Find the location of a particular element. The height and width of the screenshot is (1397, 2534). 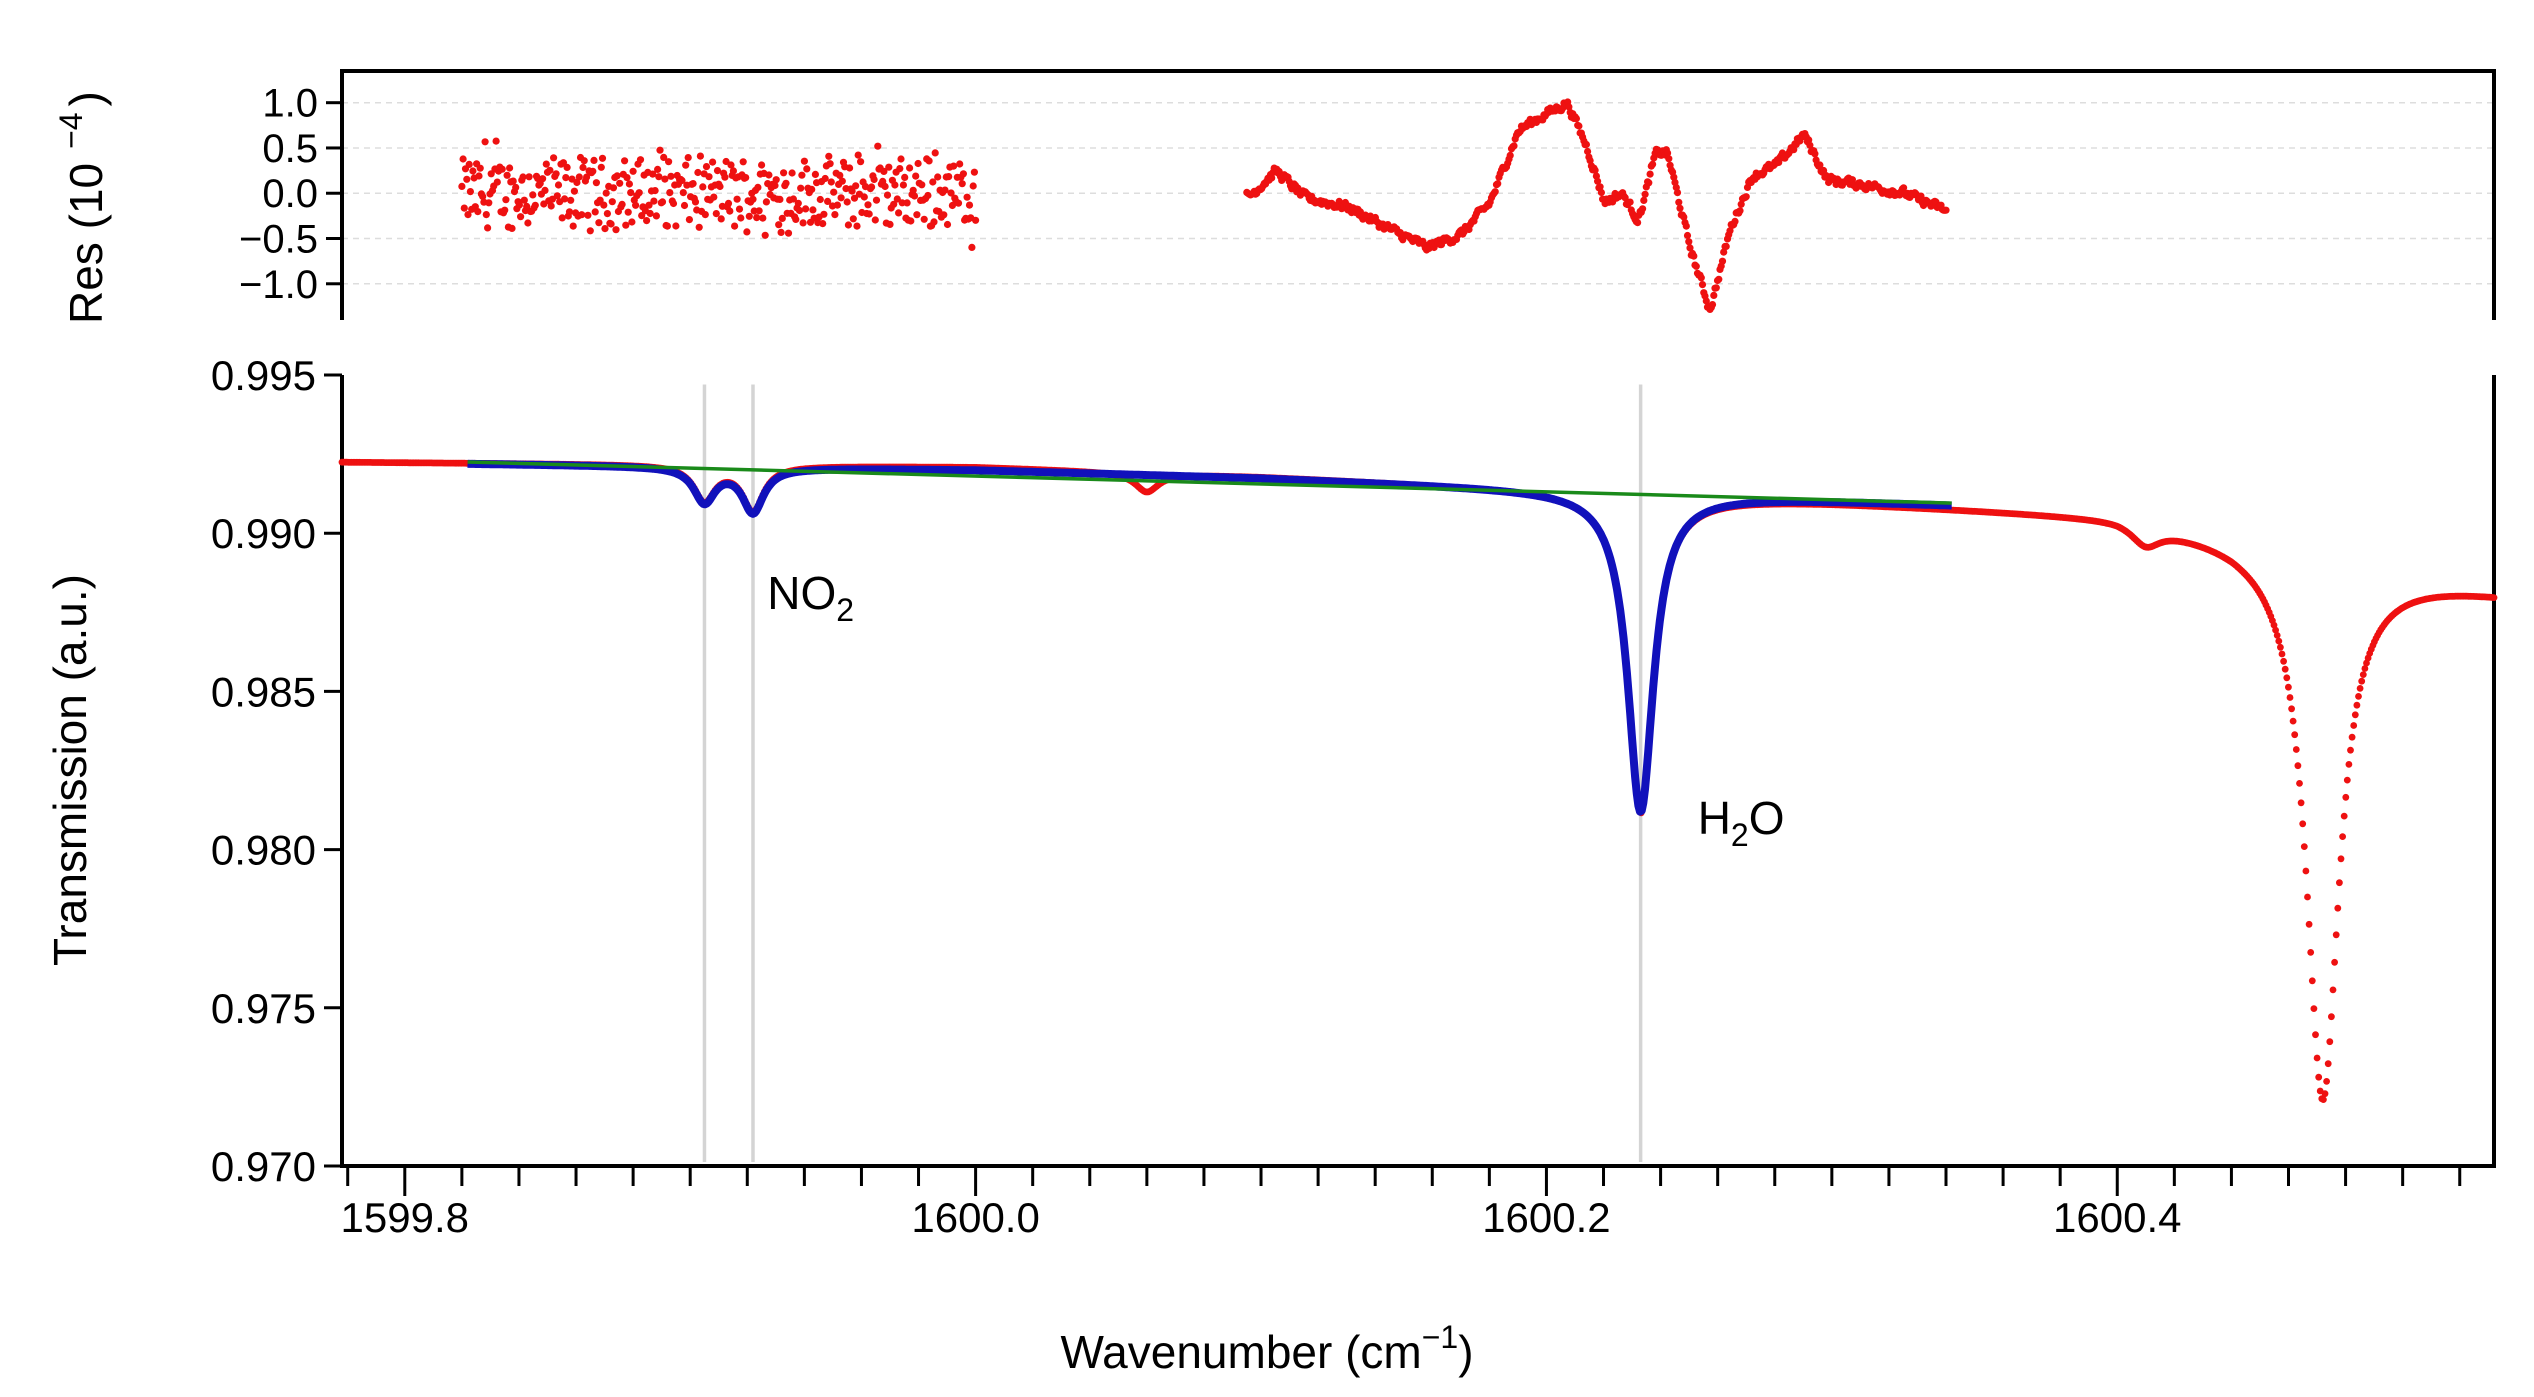

x-tick-label: 1600.2 is located at coordinates (1546, 1217).